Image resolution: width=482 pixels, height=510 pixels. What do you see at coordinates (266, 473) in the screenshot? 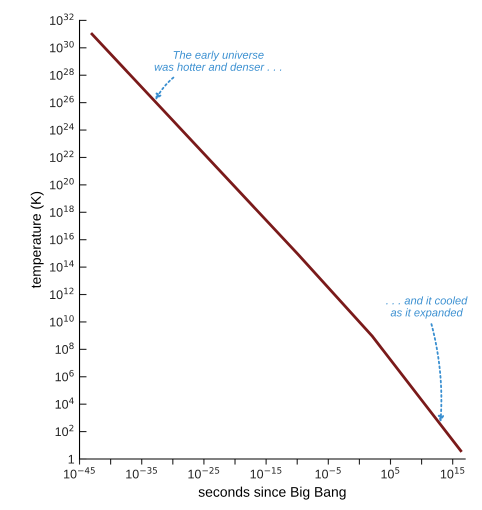
I see `x-tick-label: 10$^{−15}$` at bounding box center [266, 473].